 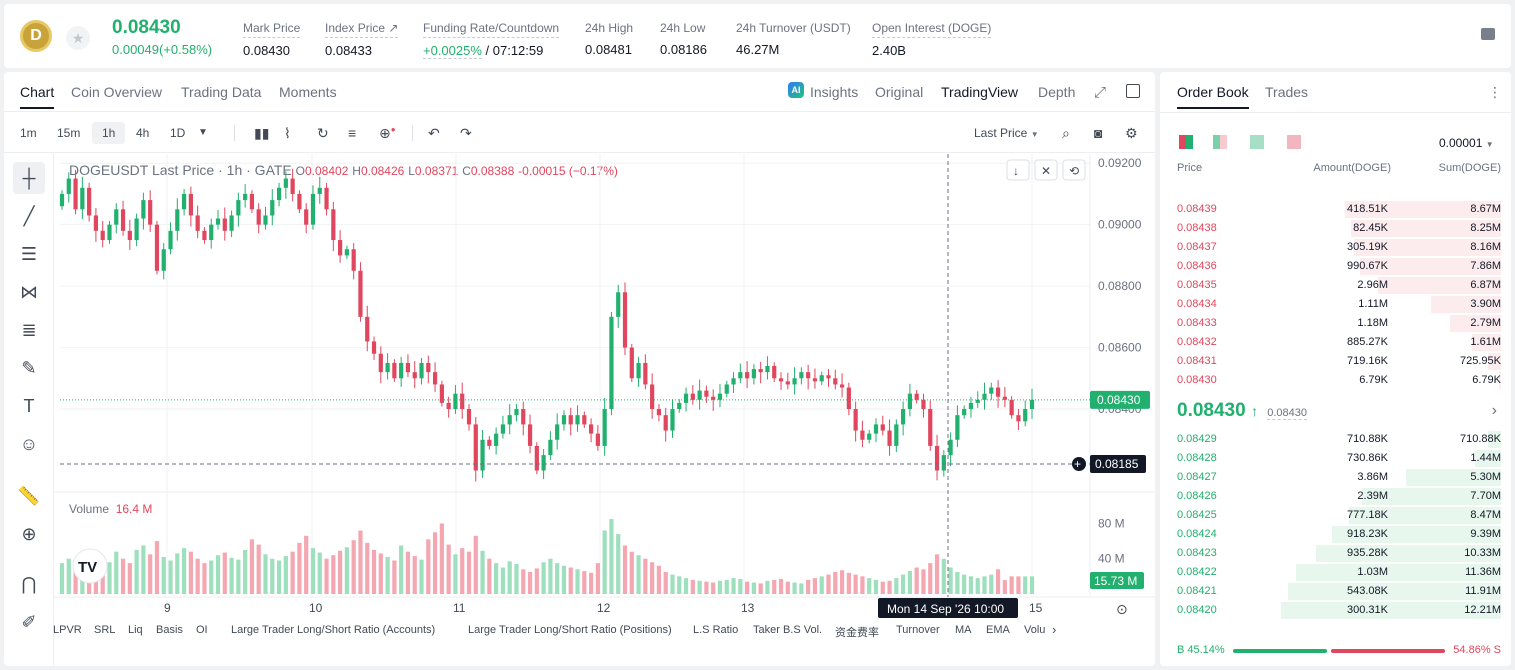 I want to click on price-type-select: Last Price ▼, so click(x=1006, y=133).